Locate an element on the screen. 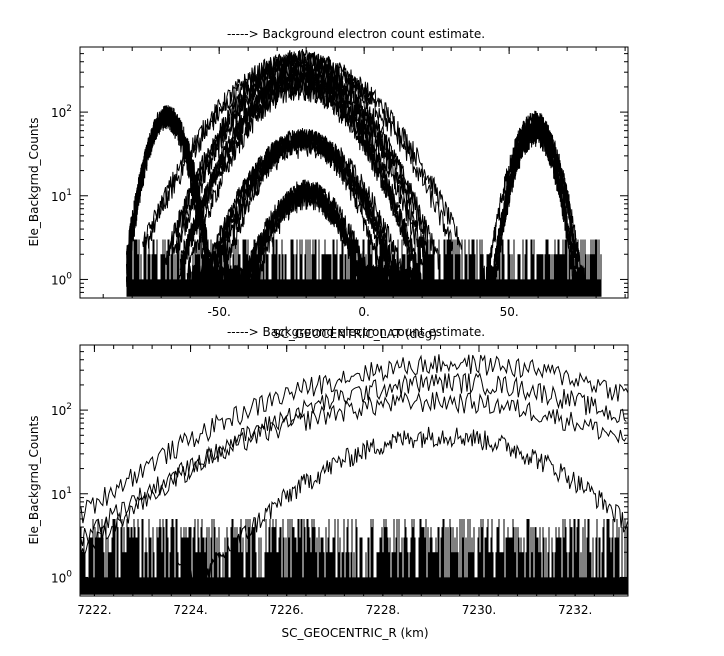  x-tick-label: 7226. is located at coordinates (287, 610).